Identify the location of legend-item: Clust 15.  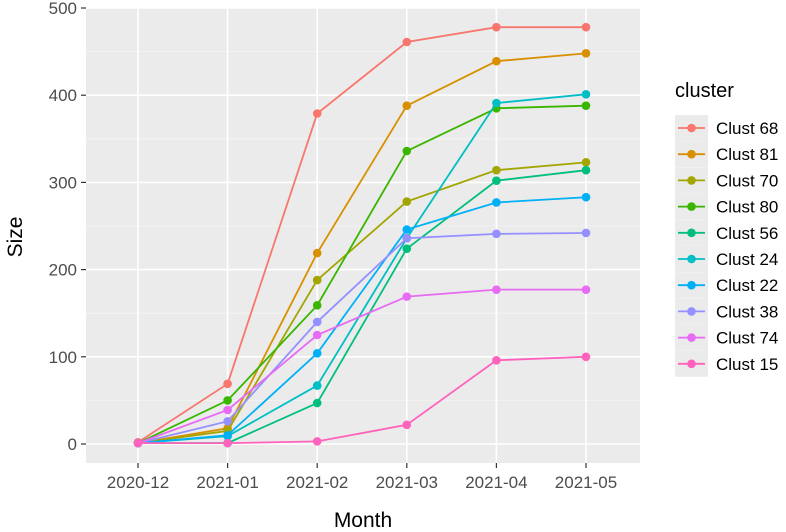
(726, 363).